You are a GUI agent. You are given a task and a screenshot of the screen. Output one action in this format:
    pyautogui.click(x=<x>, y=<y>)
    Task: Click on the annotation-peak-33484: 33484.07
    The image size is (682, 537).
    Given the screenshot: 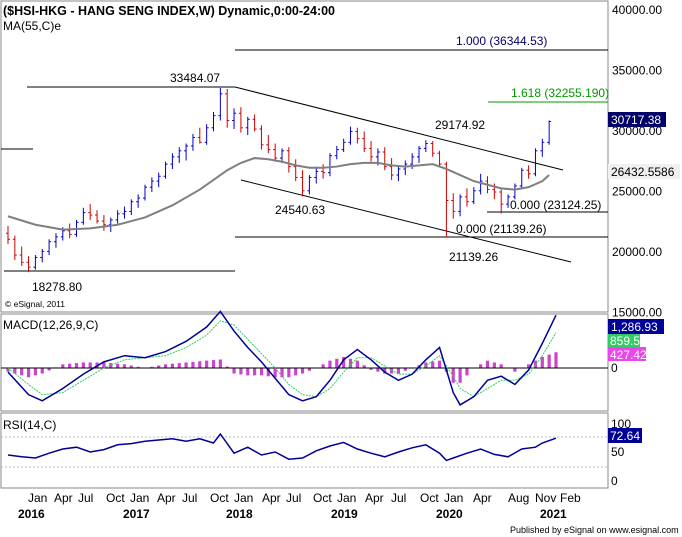 What is the action you would take?
    pyautogui.click(x=195, y=78)
    